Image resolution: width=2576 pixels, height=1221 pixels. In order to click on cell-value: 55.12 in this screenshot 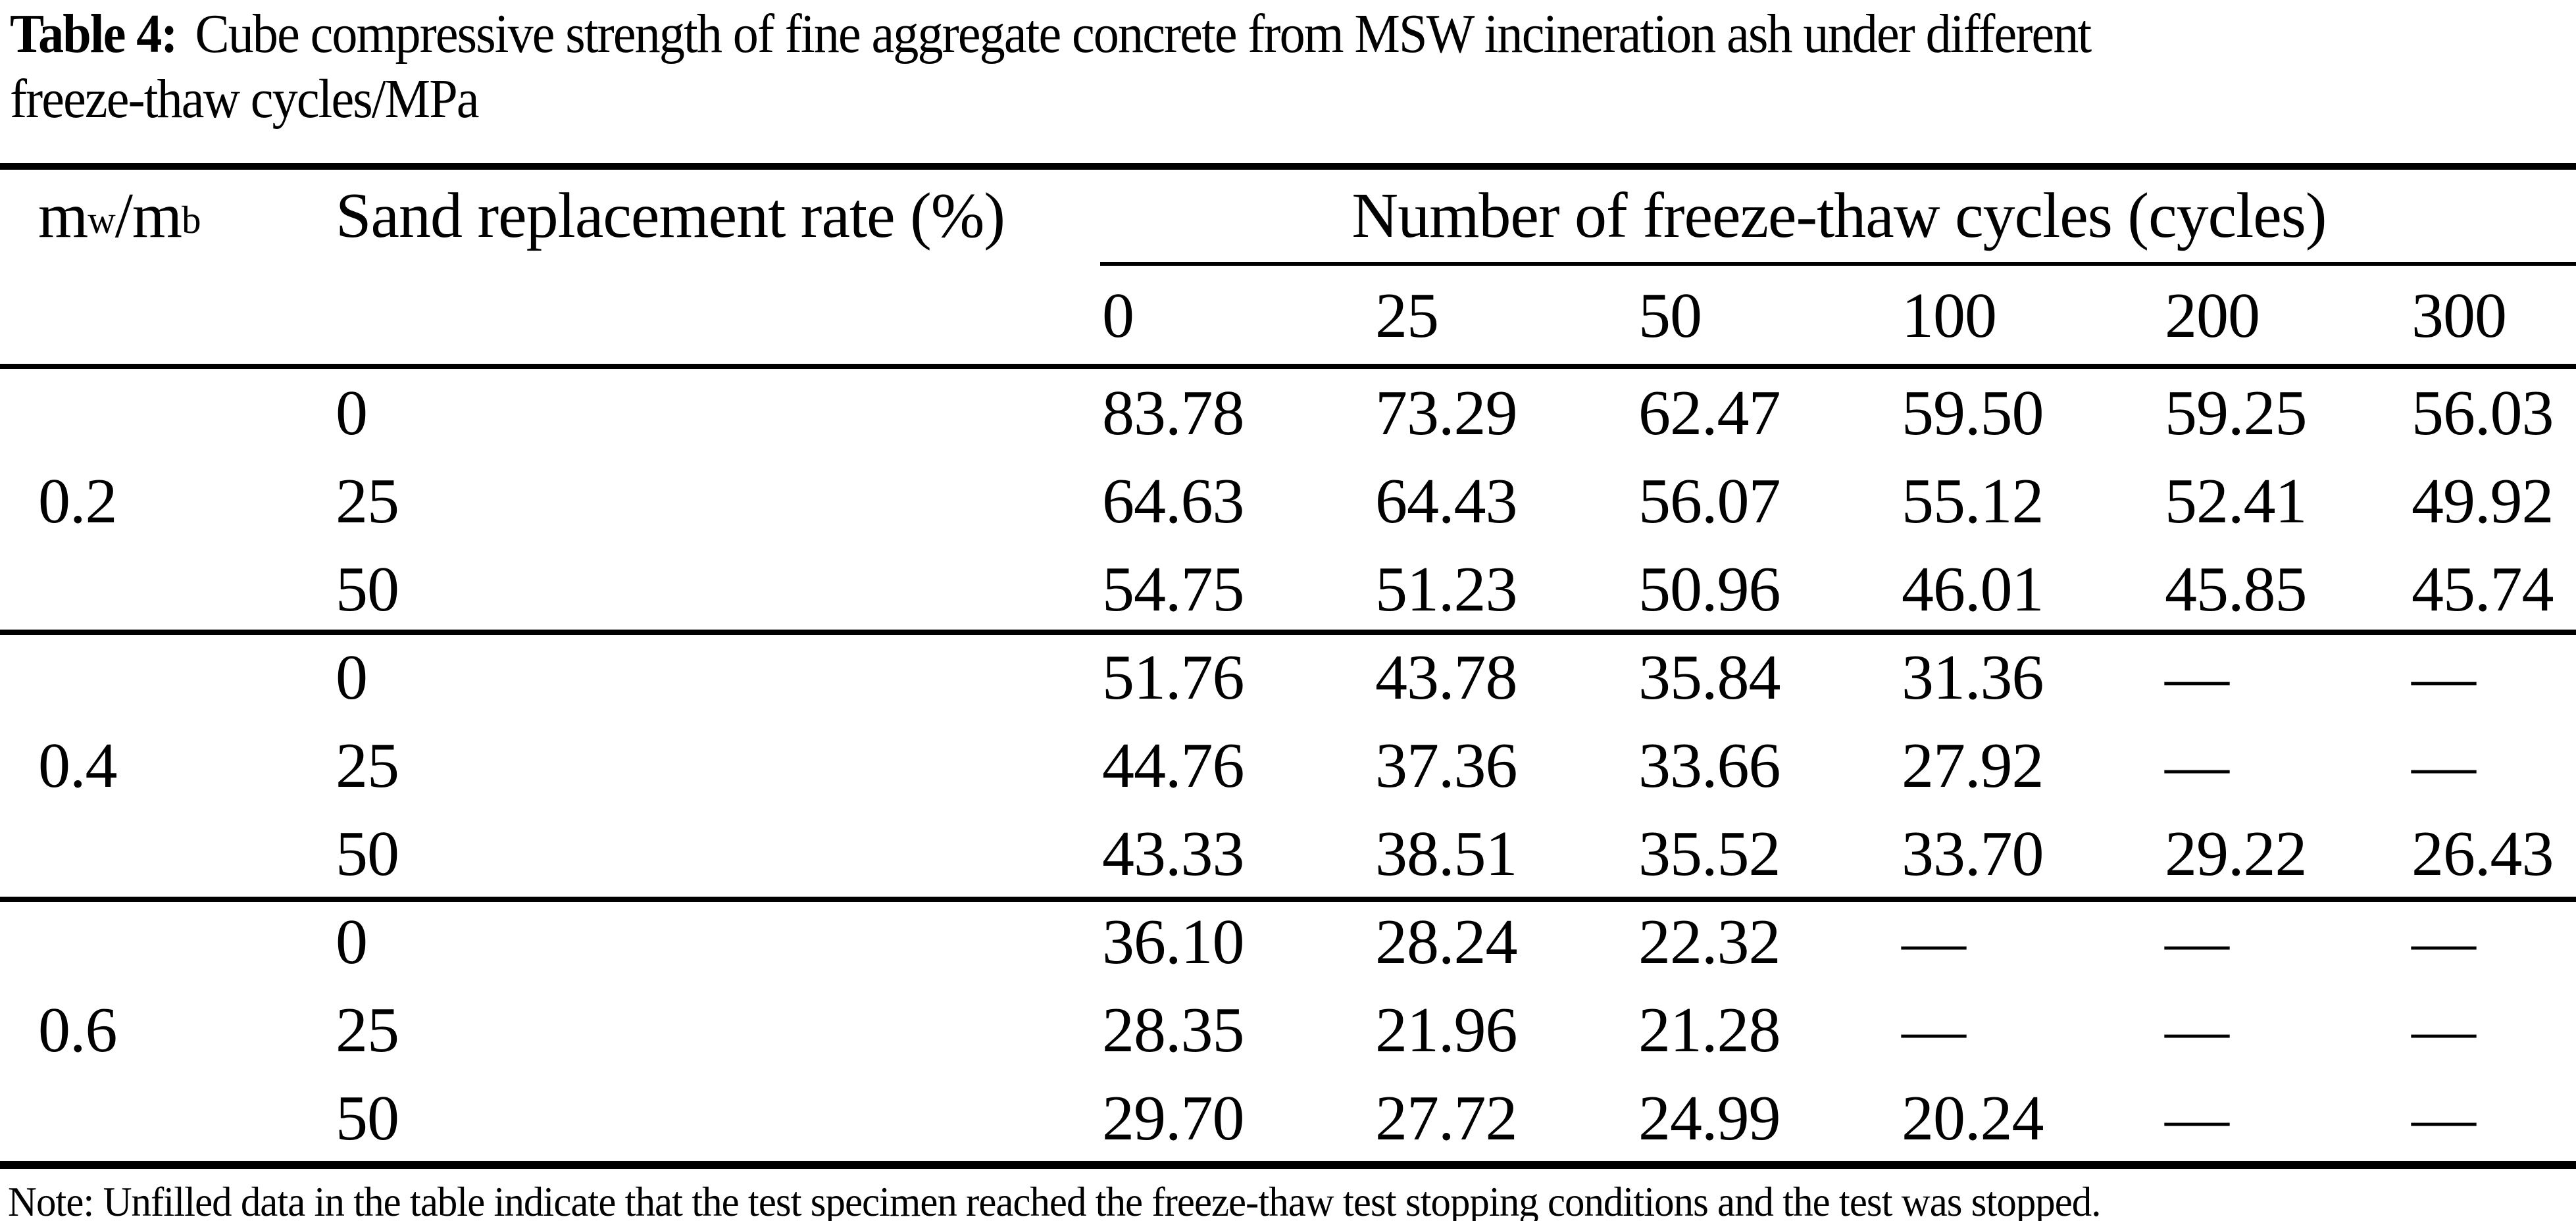, I will do `click(1973, 501)`.